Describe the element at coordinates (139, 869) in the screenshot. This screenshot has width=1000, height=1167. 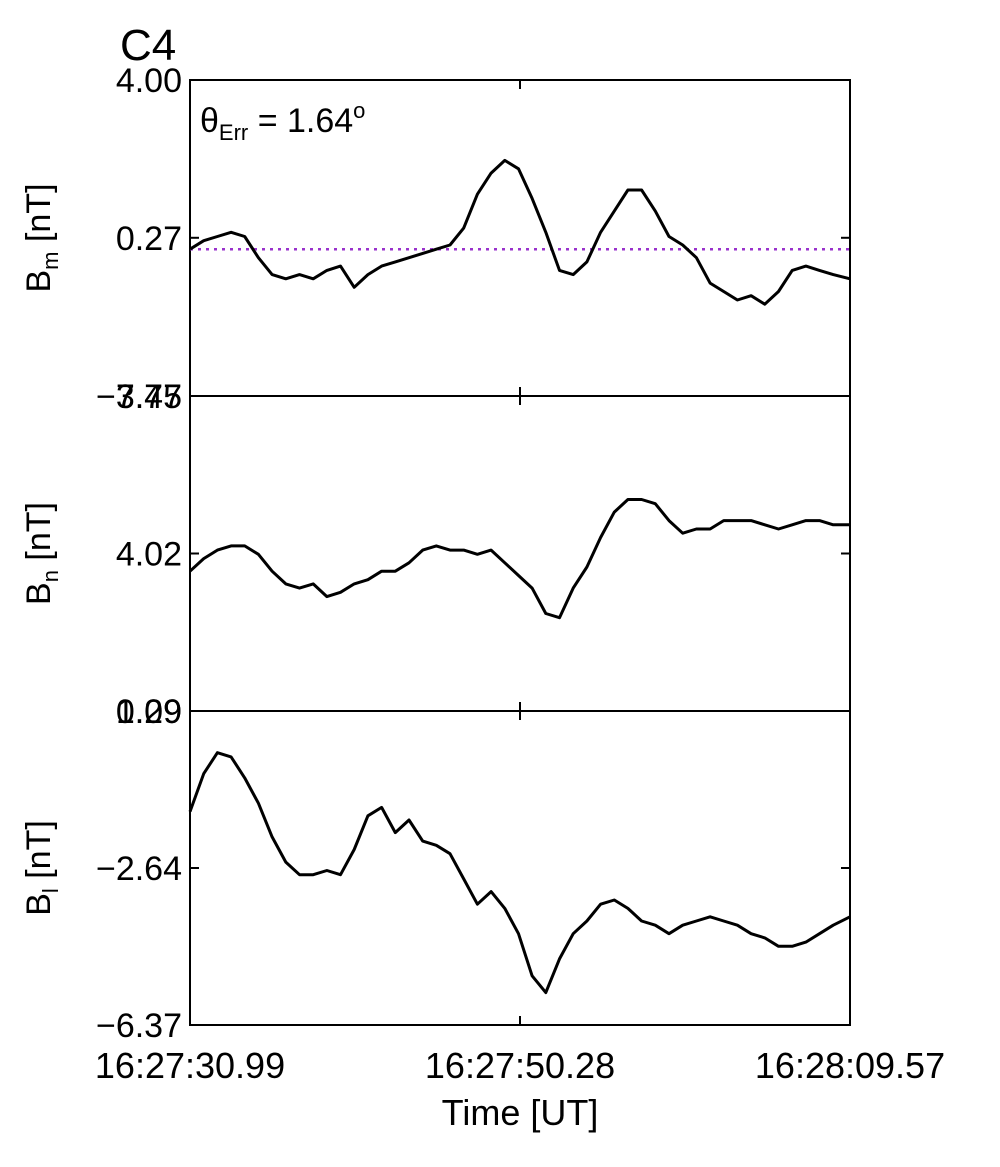
I see `y-tick-label: −2.64` at that location.